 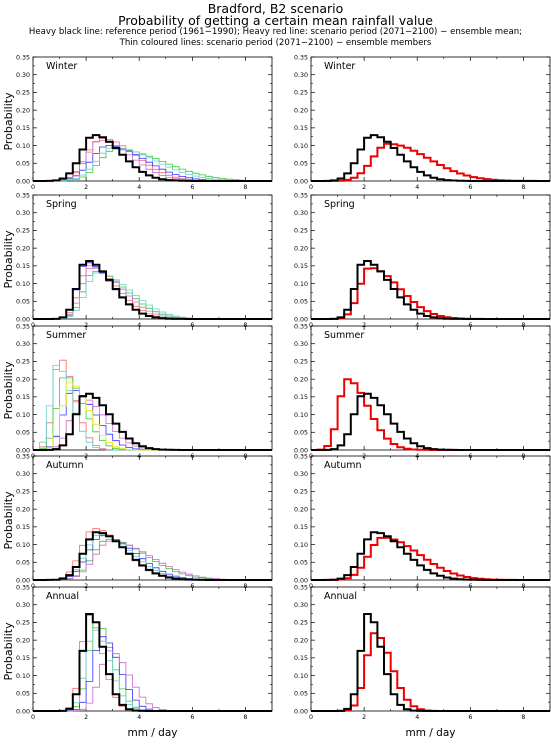 What do you see at coordinates (66, 335) in the screenshot?
I see `season-label: Summer` at bounding box center [66, 335].